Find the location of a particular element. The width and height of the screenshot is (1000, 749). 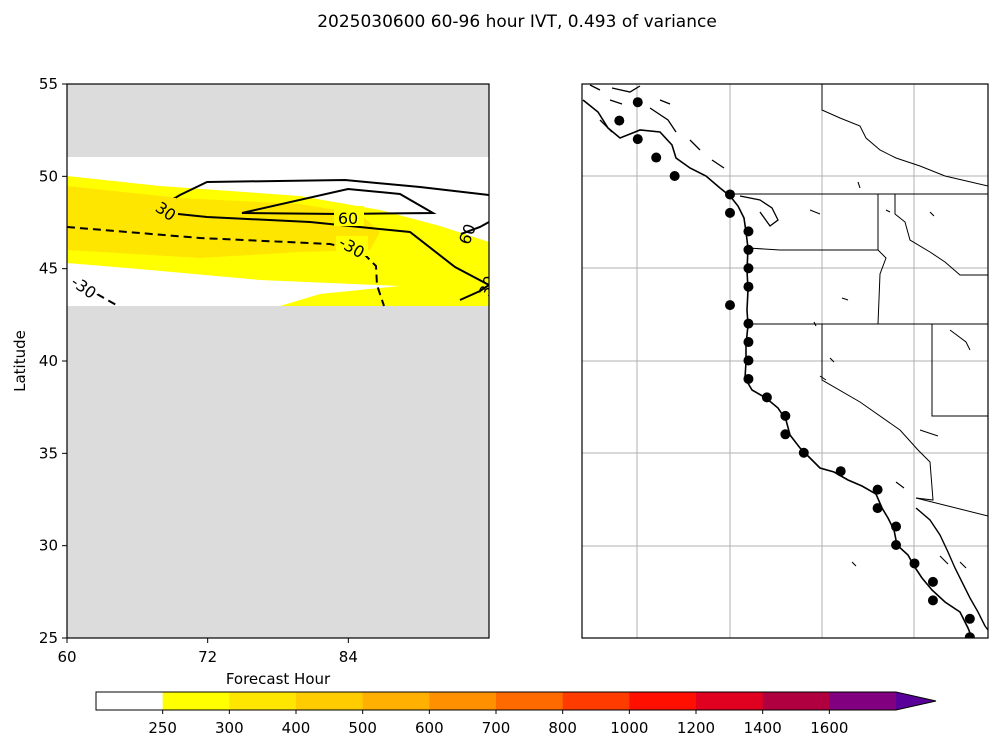

colorbar-extend-arrow is located at coordinates (916, 701).